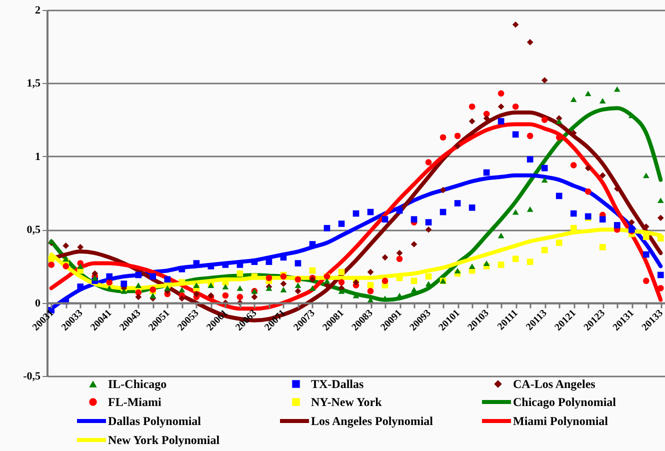 This screenshot has width=665, height=451. Describe the element at coordinates (38, 10) in the screenshot. I see `y-tick-label: 2` at that location.